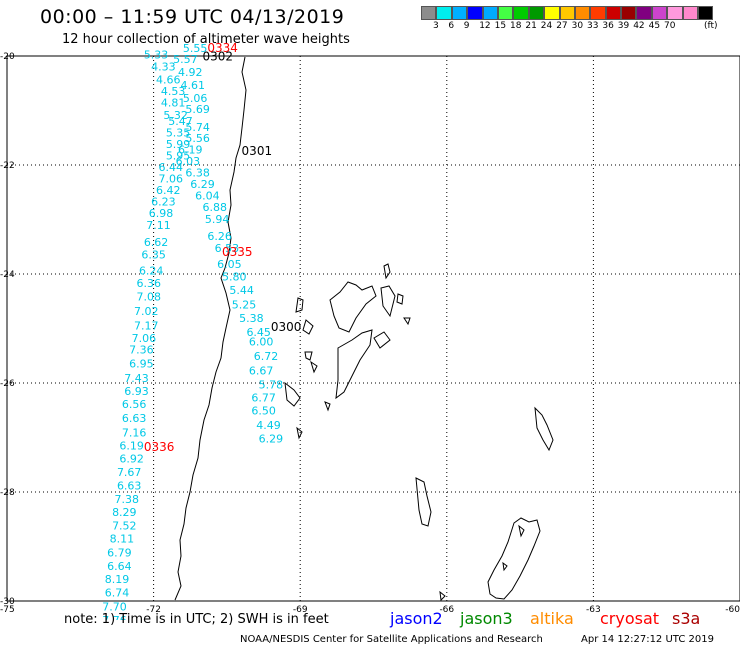 This screenshot has width=740, height=650. I want to click on wave-height-value: 6.72, so click(266, 356).